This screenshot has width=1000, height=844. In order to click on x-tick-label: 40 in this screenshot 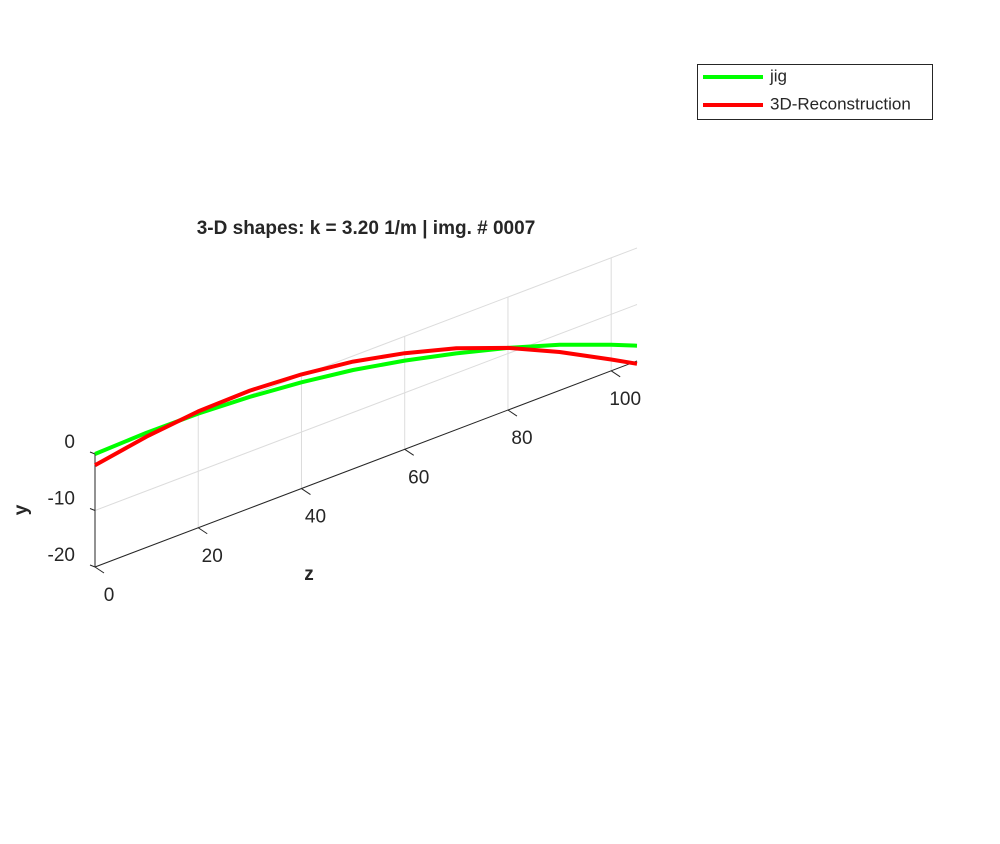, I will do `click(315, 517)`.